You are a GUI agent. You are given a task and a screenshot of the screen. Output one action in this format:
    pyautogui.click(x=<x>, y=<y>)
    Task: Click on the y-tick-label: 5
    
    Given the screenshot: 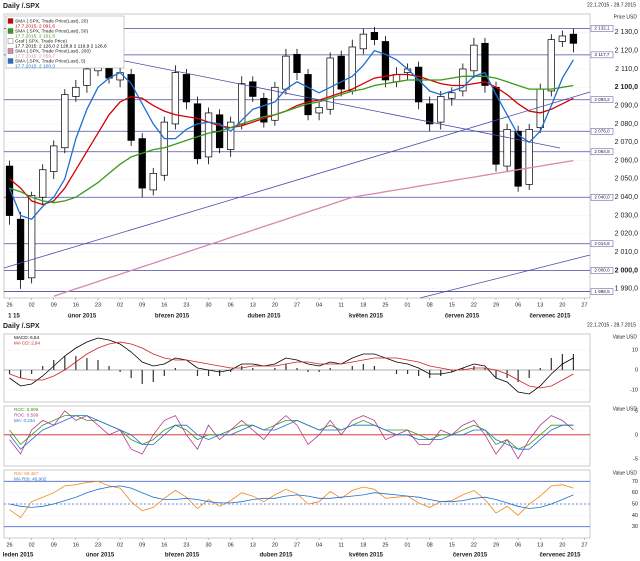 What is the action you would take?
    pyautogui.click(x=636, y=411)
    